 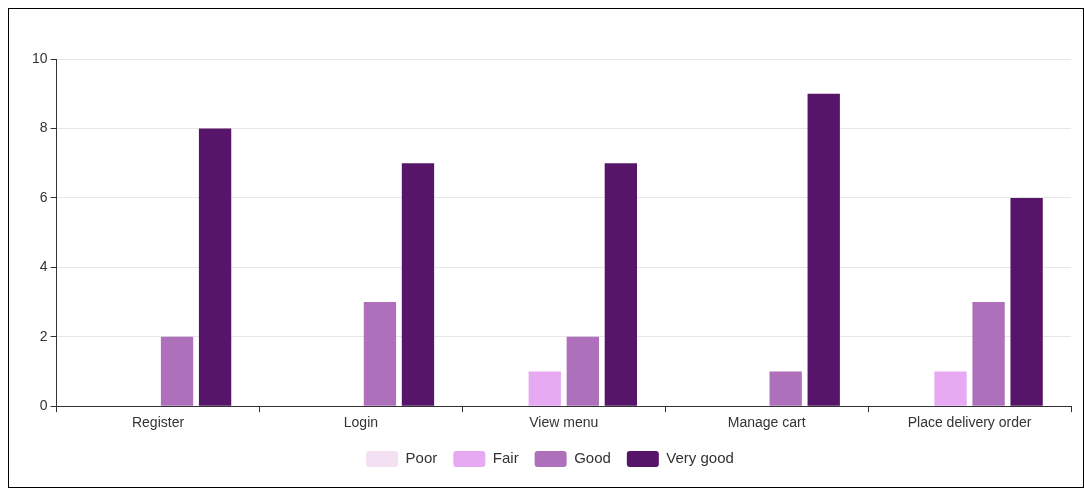 I want to click on x-tick-label: Register, so click(x=158, y=422).